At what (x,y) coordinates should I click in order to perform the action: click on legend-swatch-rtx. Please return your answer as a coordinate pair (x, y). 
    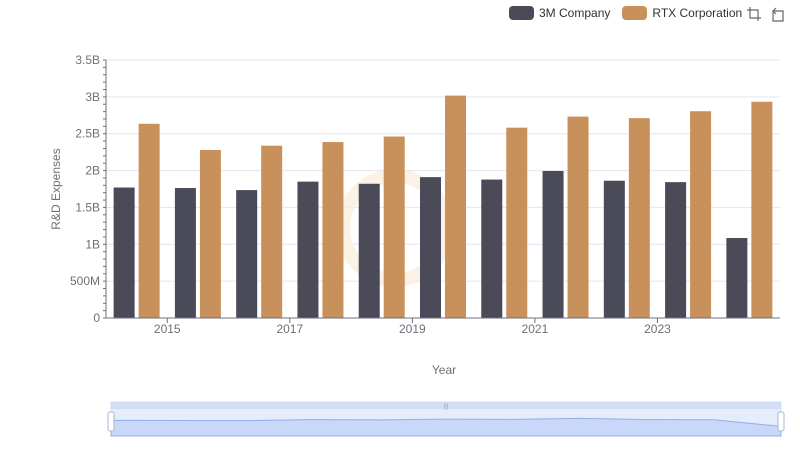
    Looking at the image, I should click on (635, 13).